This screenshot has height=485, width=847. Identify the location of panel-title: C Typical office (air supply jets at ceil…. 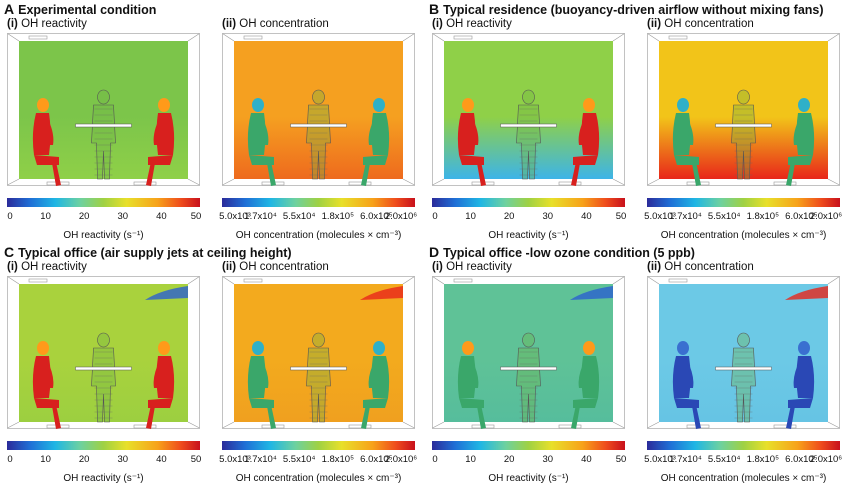
(148, 252).